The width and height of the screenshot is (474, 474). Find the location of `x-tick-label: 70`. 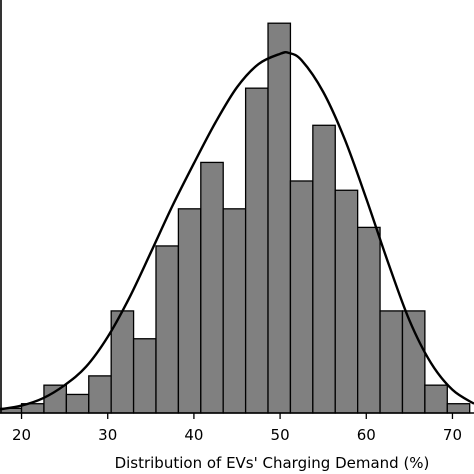

x-tick-label: 70 is located at coordinates (452, 435).